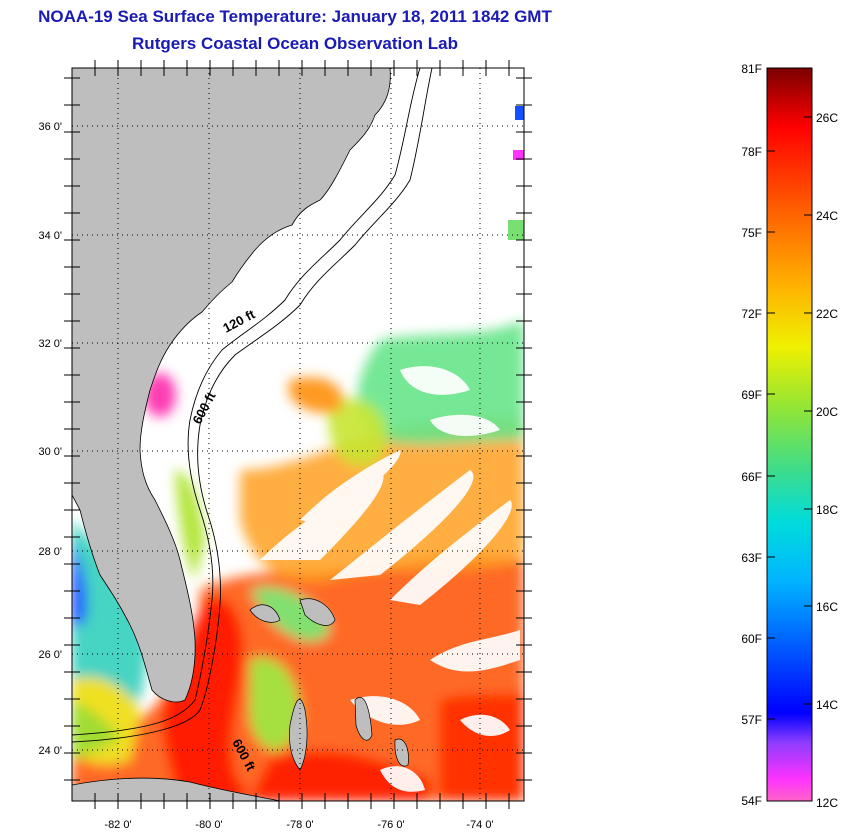 Image resolution: width=849 pixels, height=832 pixels. Describe the element at coordinates (827, 412) in the screenshot. I see `colorbar-c-label: 20C` at that location.